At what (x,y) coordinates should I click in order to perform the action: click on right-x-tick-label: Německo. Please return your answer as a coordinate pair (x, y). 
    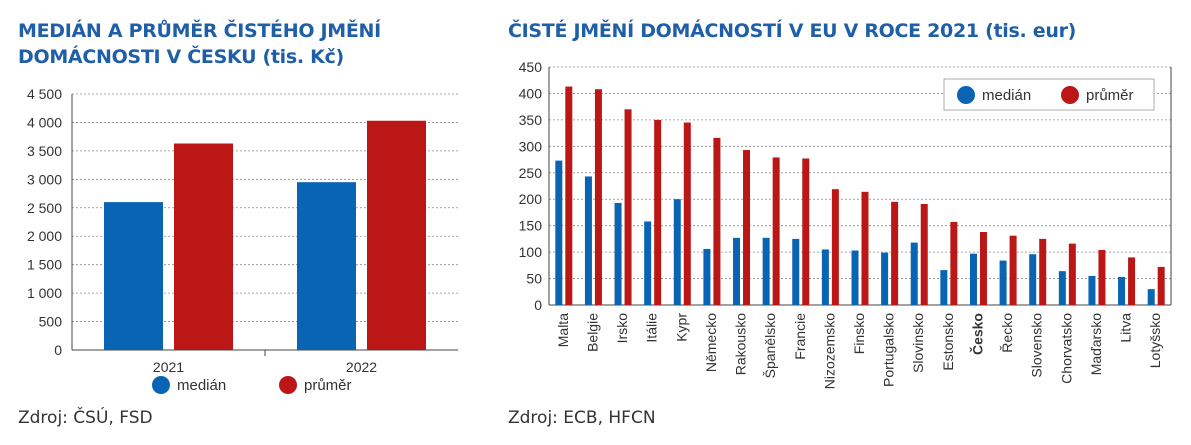
    Looking at the image, I should click on (711, 342).